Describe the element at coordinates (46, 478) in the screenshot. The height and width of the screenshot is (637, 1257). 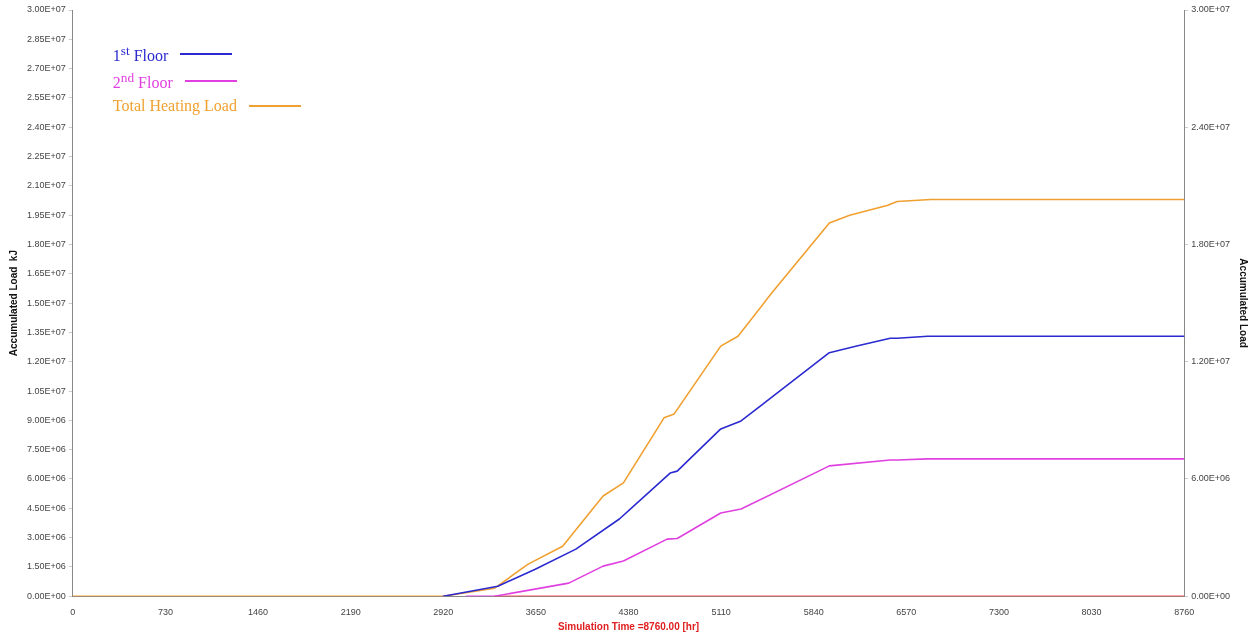
I see `y-tick-label: 6.00E+06` at that location.